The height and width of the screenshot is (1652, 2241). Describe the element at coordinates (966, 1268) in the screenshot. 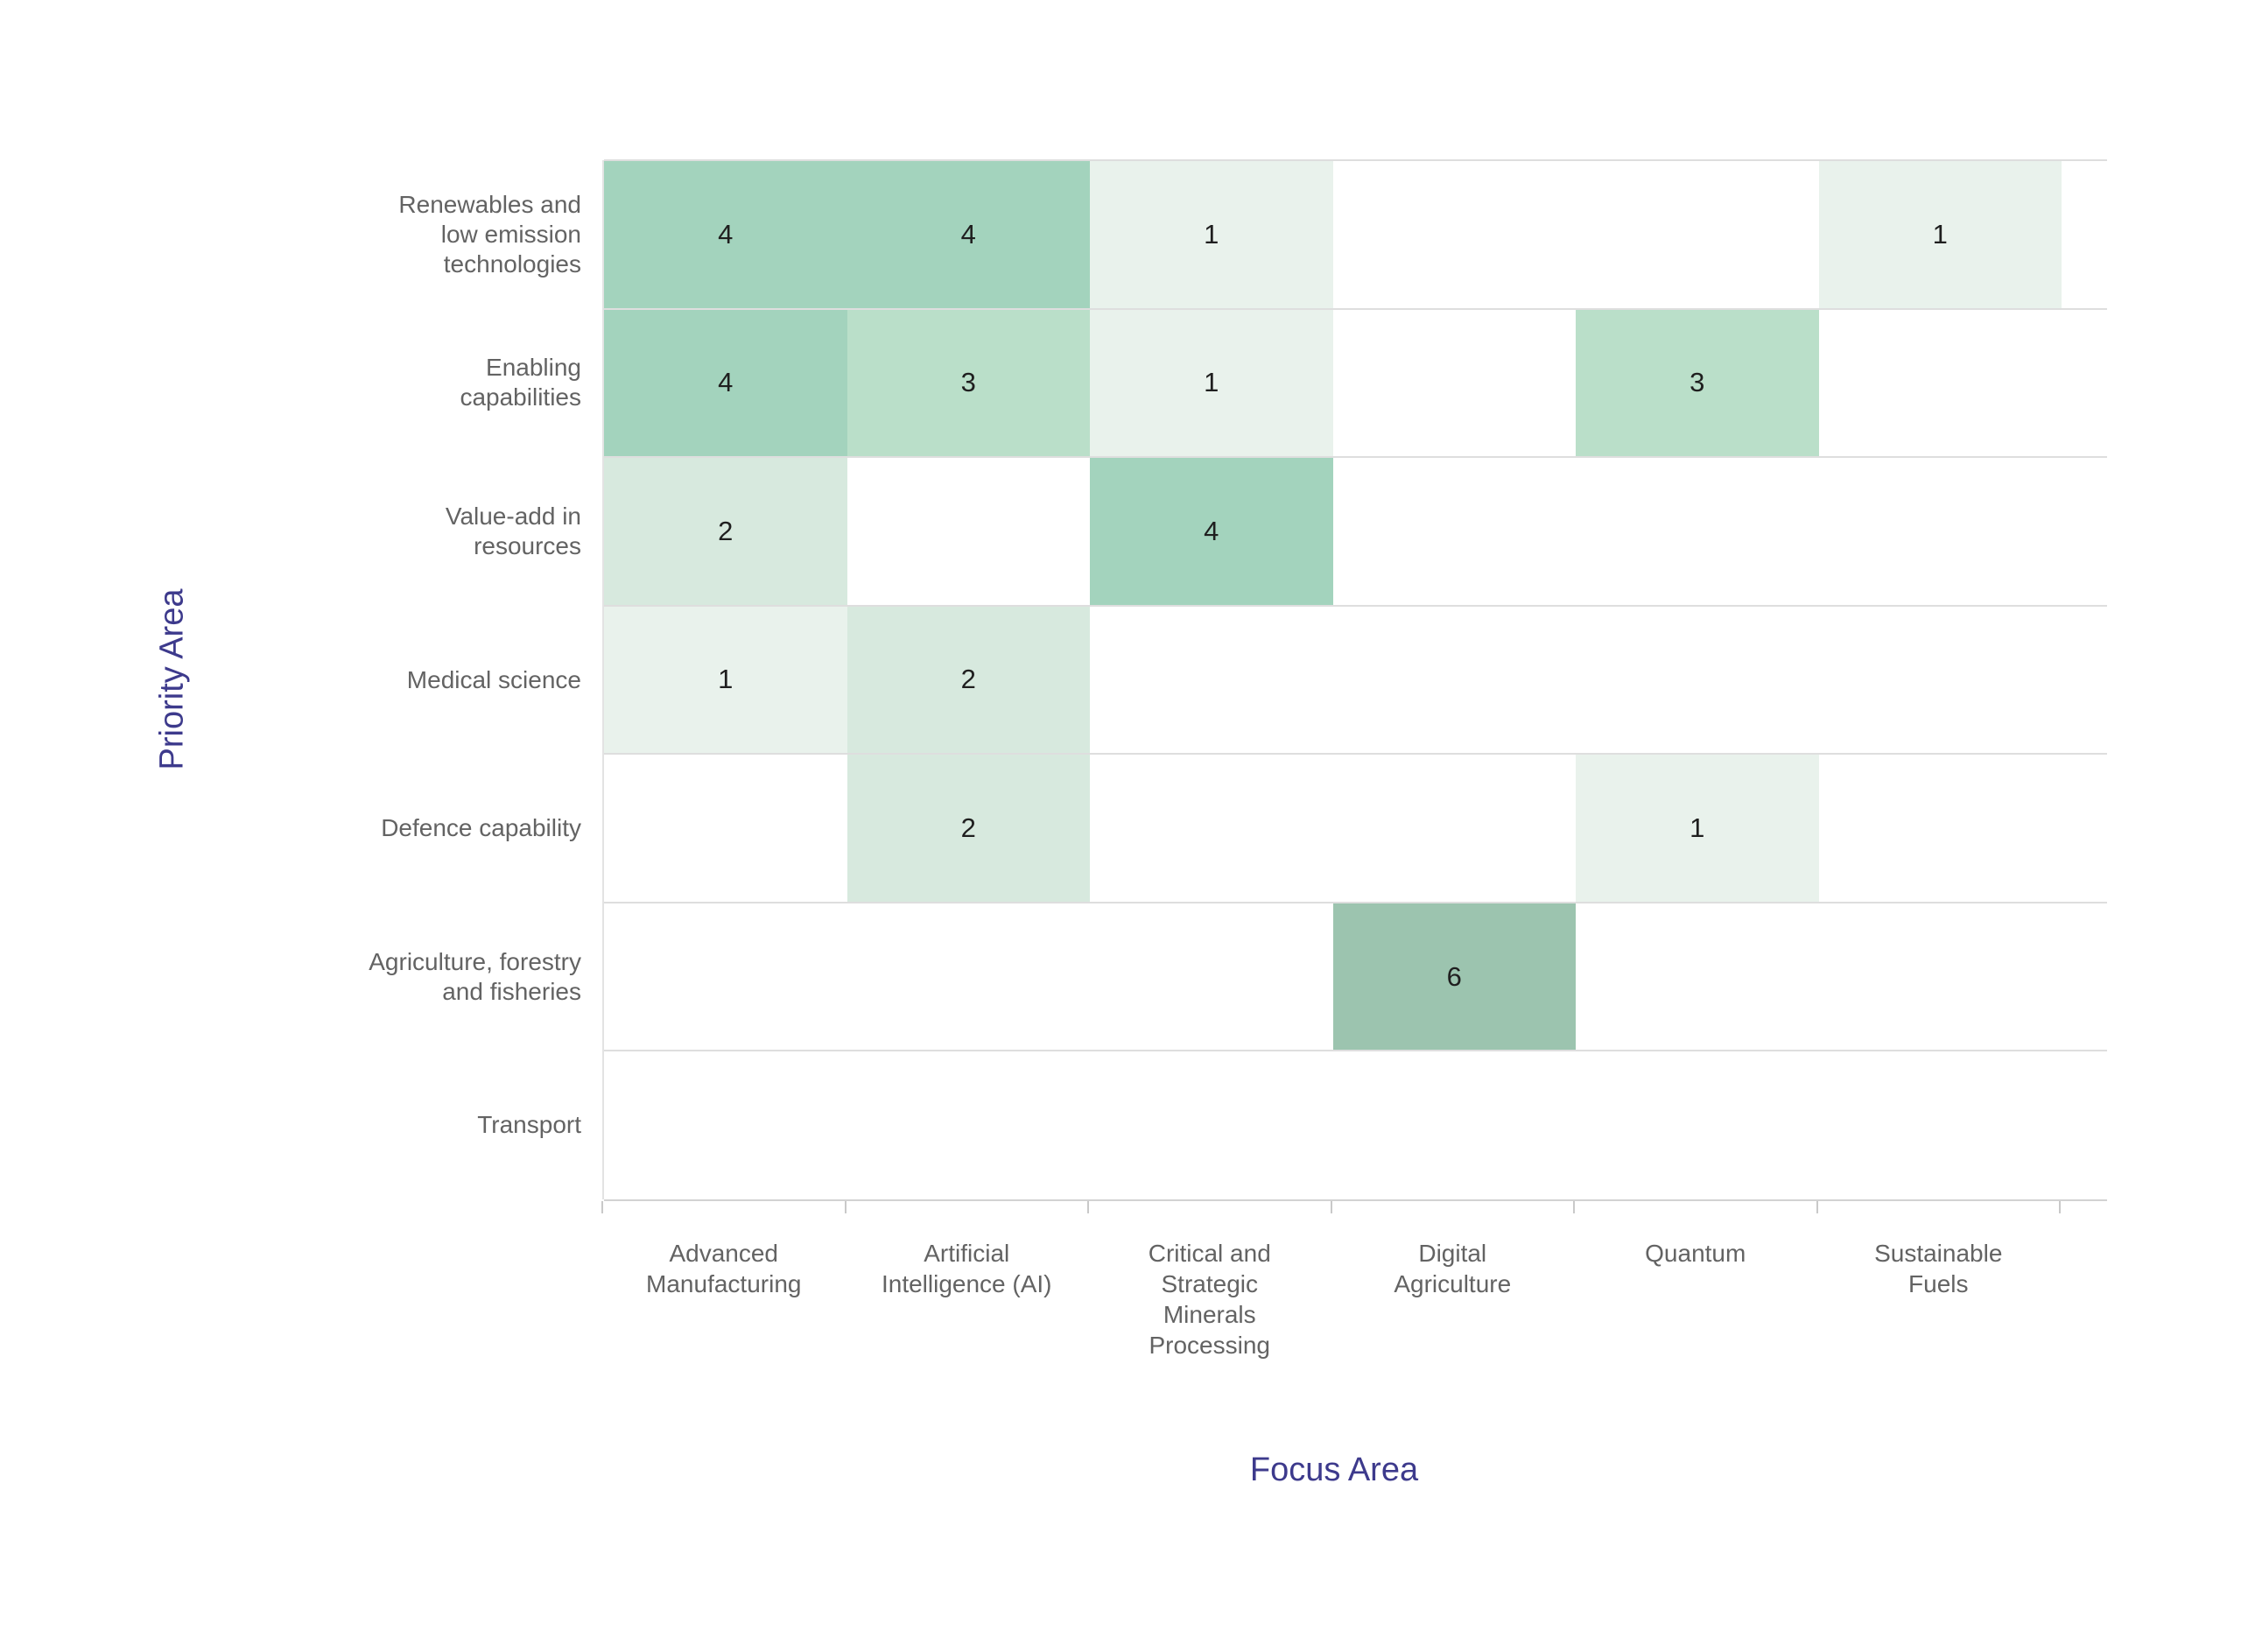

I see `x-category-label: Artificial Intelligence (AI)` at that location.